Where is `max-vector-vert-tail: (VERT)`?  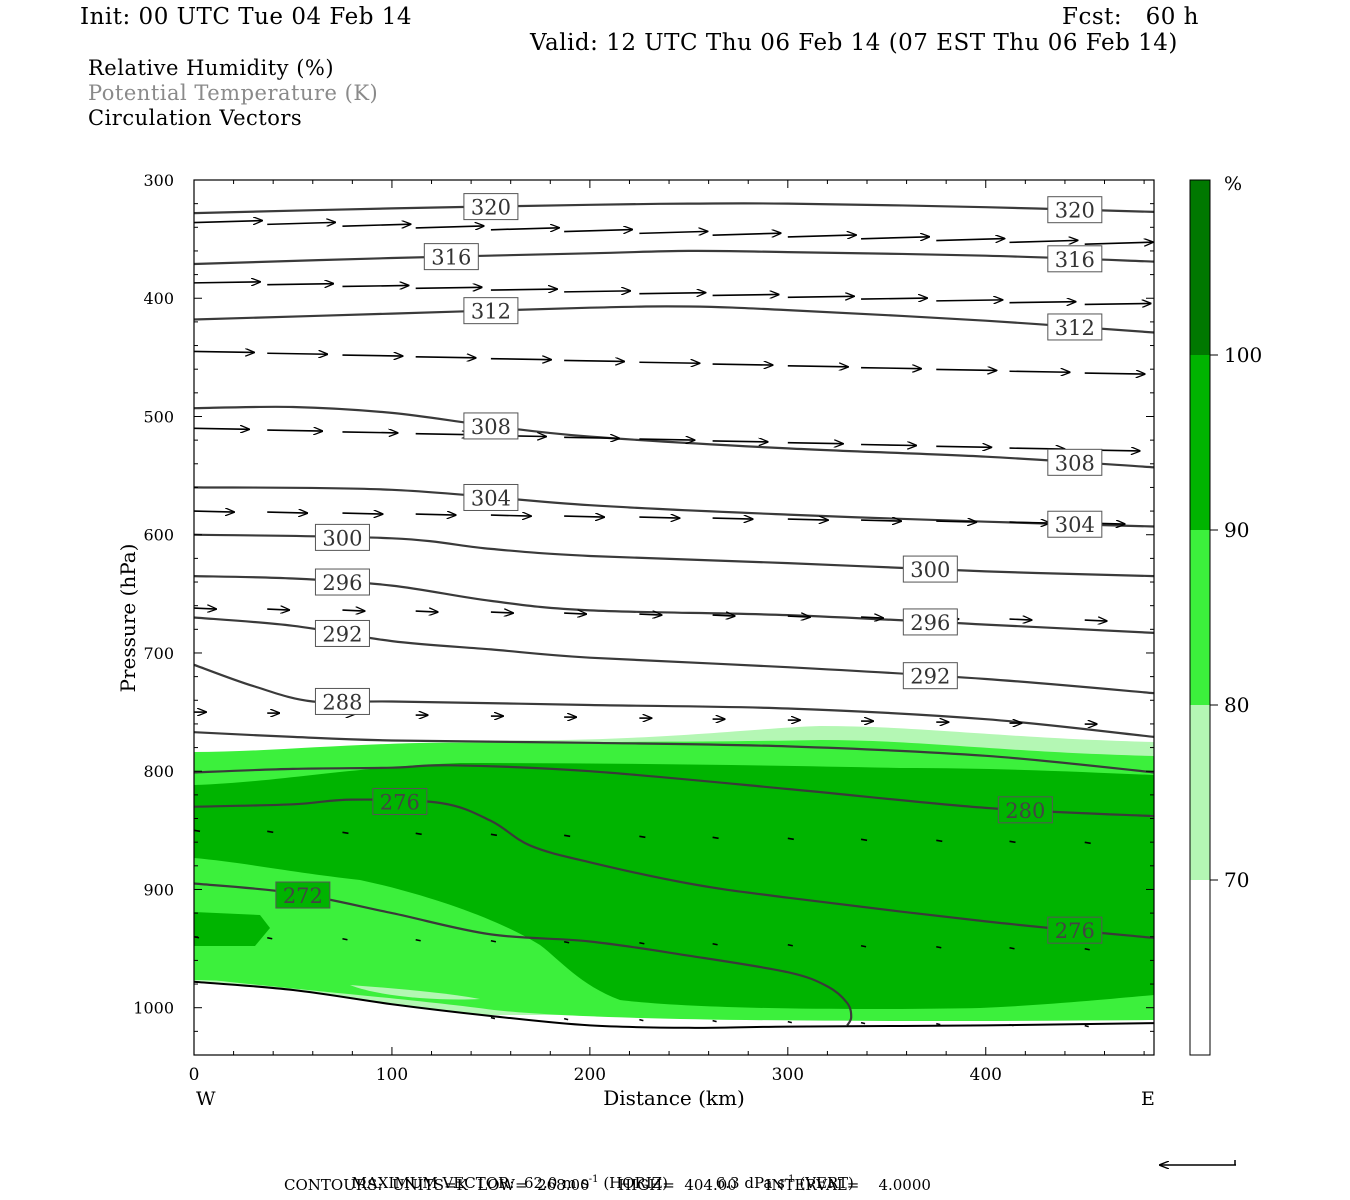
max-vector-vert-tail: (VERT) is located at coordinates (824, 1183).